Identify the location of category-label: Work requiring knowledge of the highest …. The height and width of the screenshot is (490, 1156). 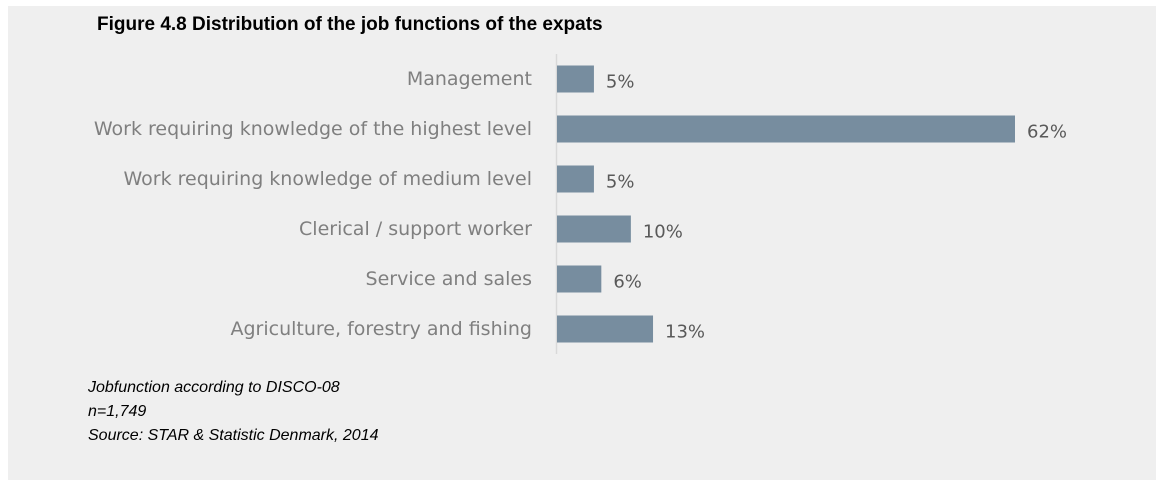
(313, 129).